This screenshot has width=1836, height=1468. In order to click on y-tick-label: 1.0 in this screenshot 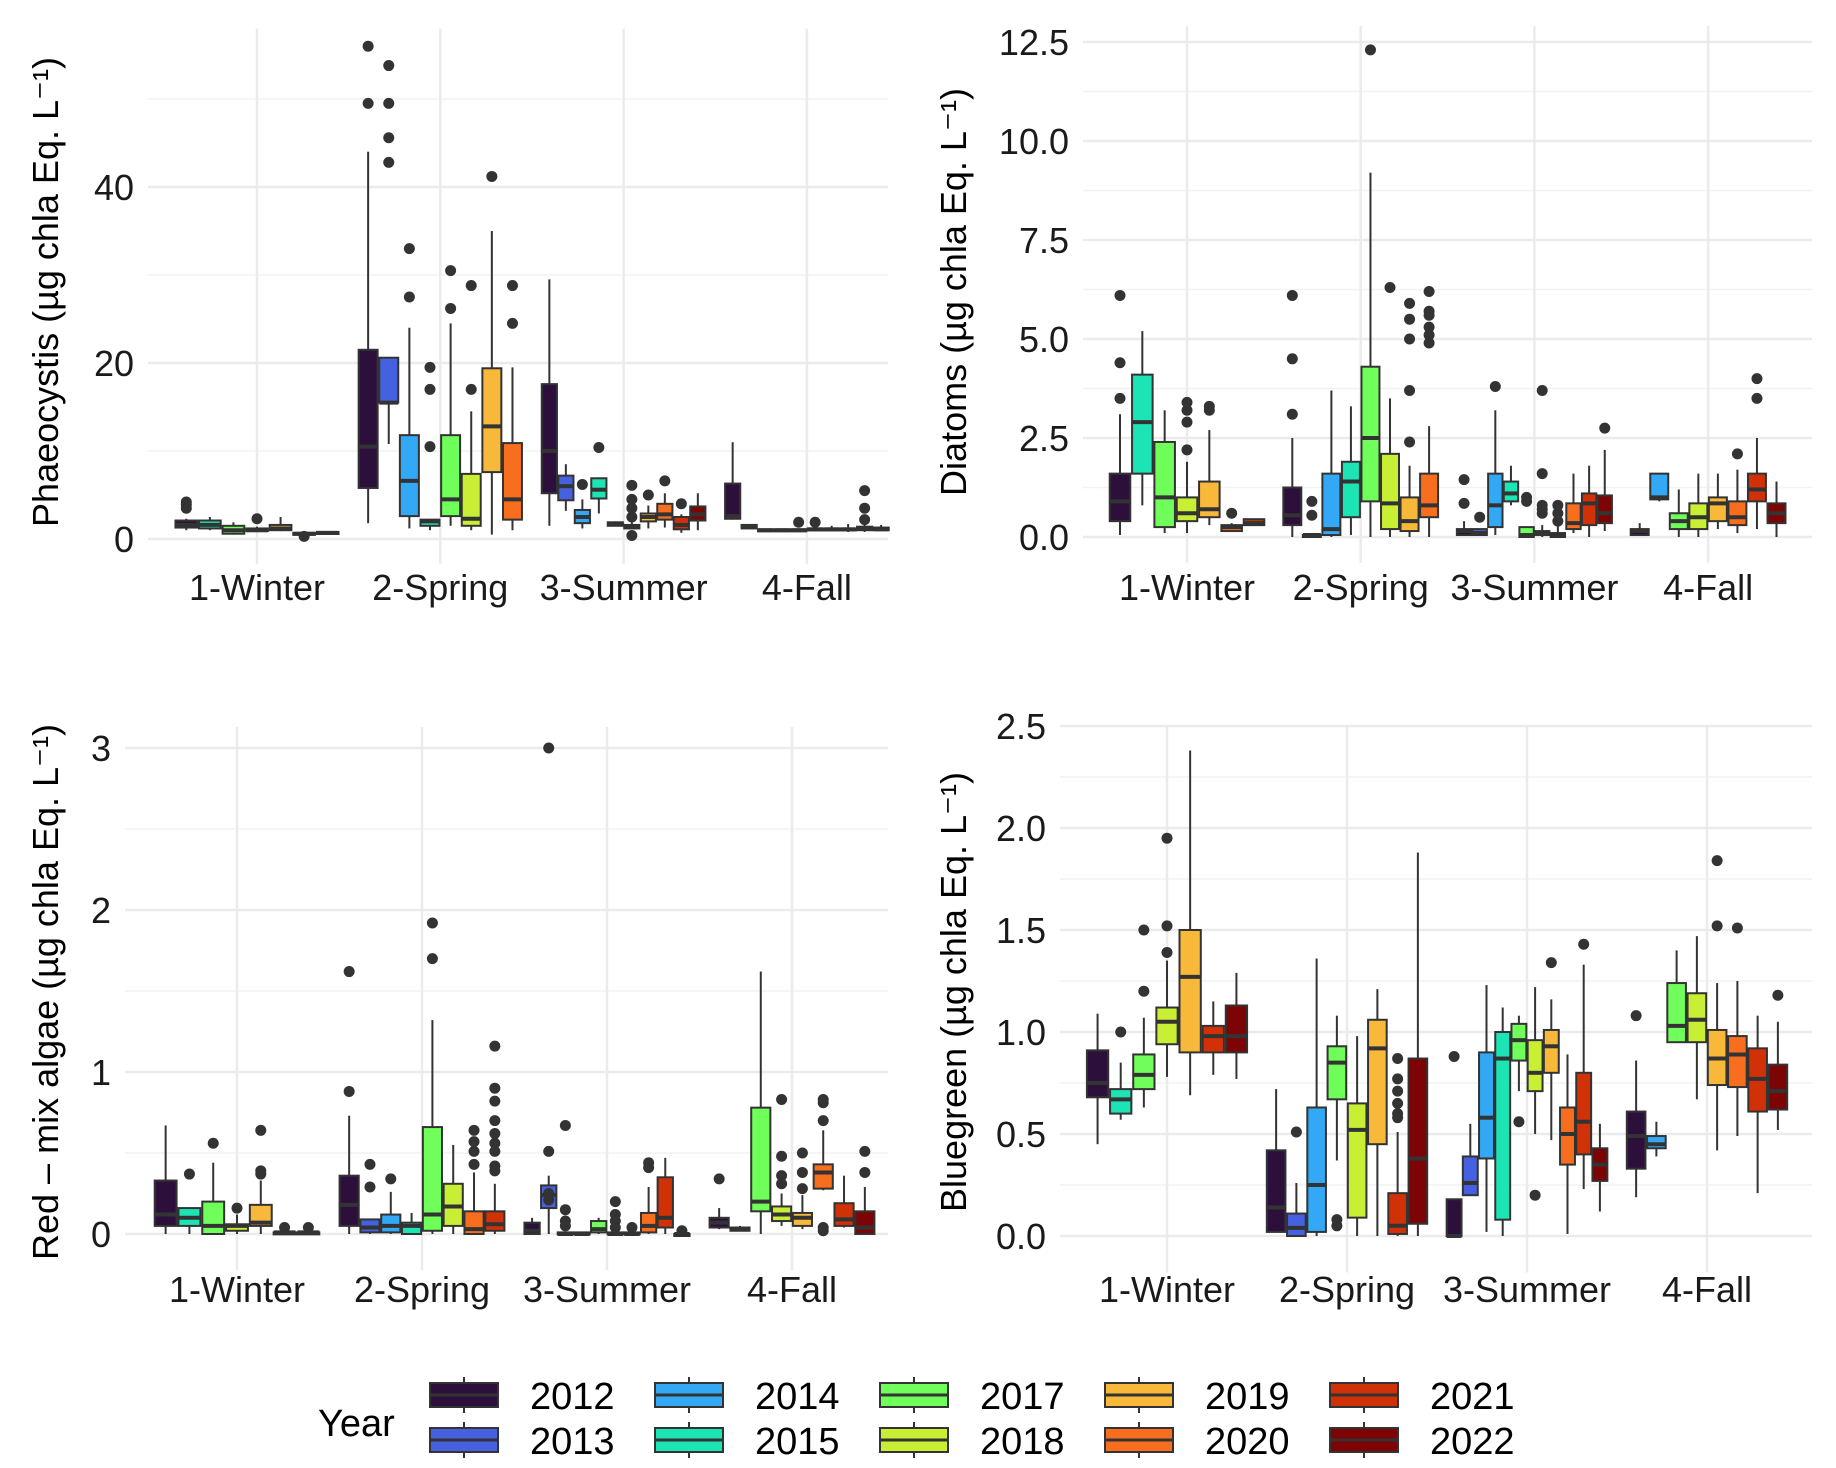, I will do `click(1021, 1032)`.